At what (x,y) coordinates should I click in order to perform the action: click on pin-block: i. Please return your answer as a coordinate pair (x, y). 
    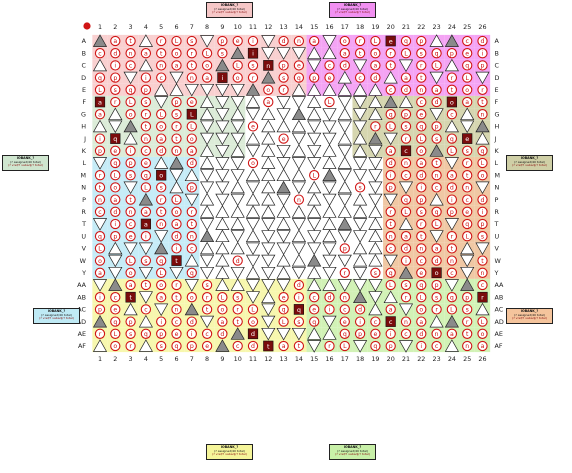
    Looking at the image, I should click on (222, 77).